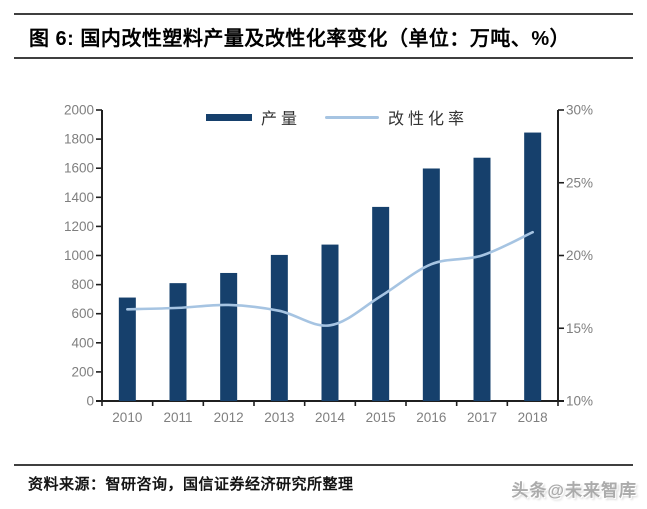  What do you see at coordinates (229, 336) in the screenshot?
I see `bar-2012` at bounding box center [229, 336].